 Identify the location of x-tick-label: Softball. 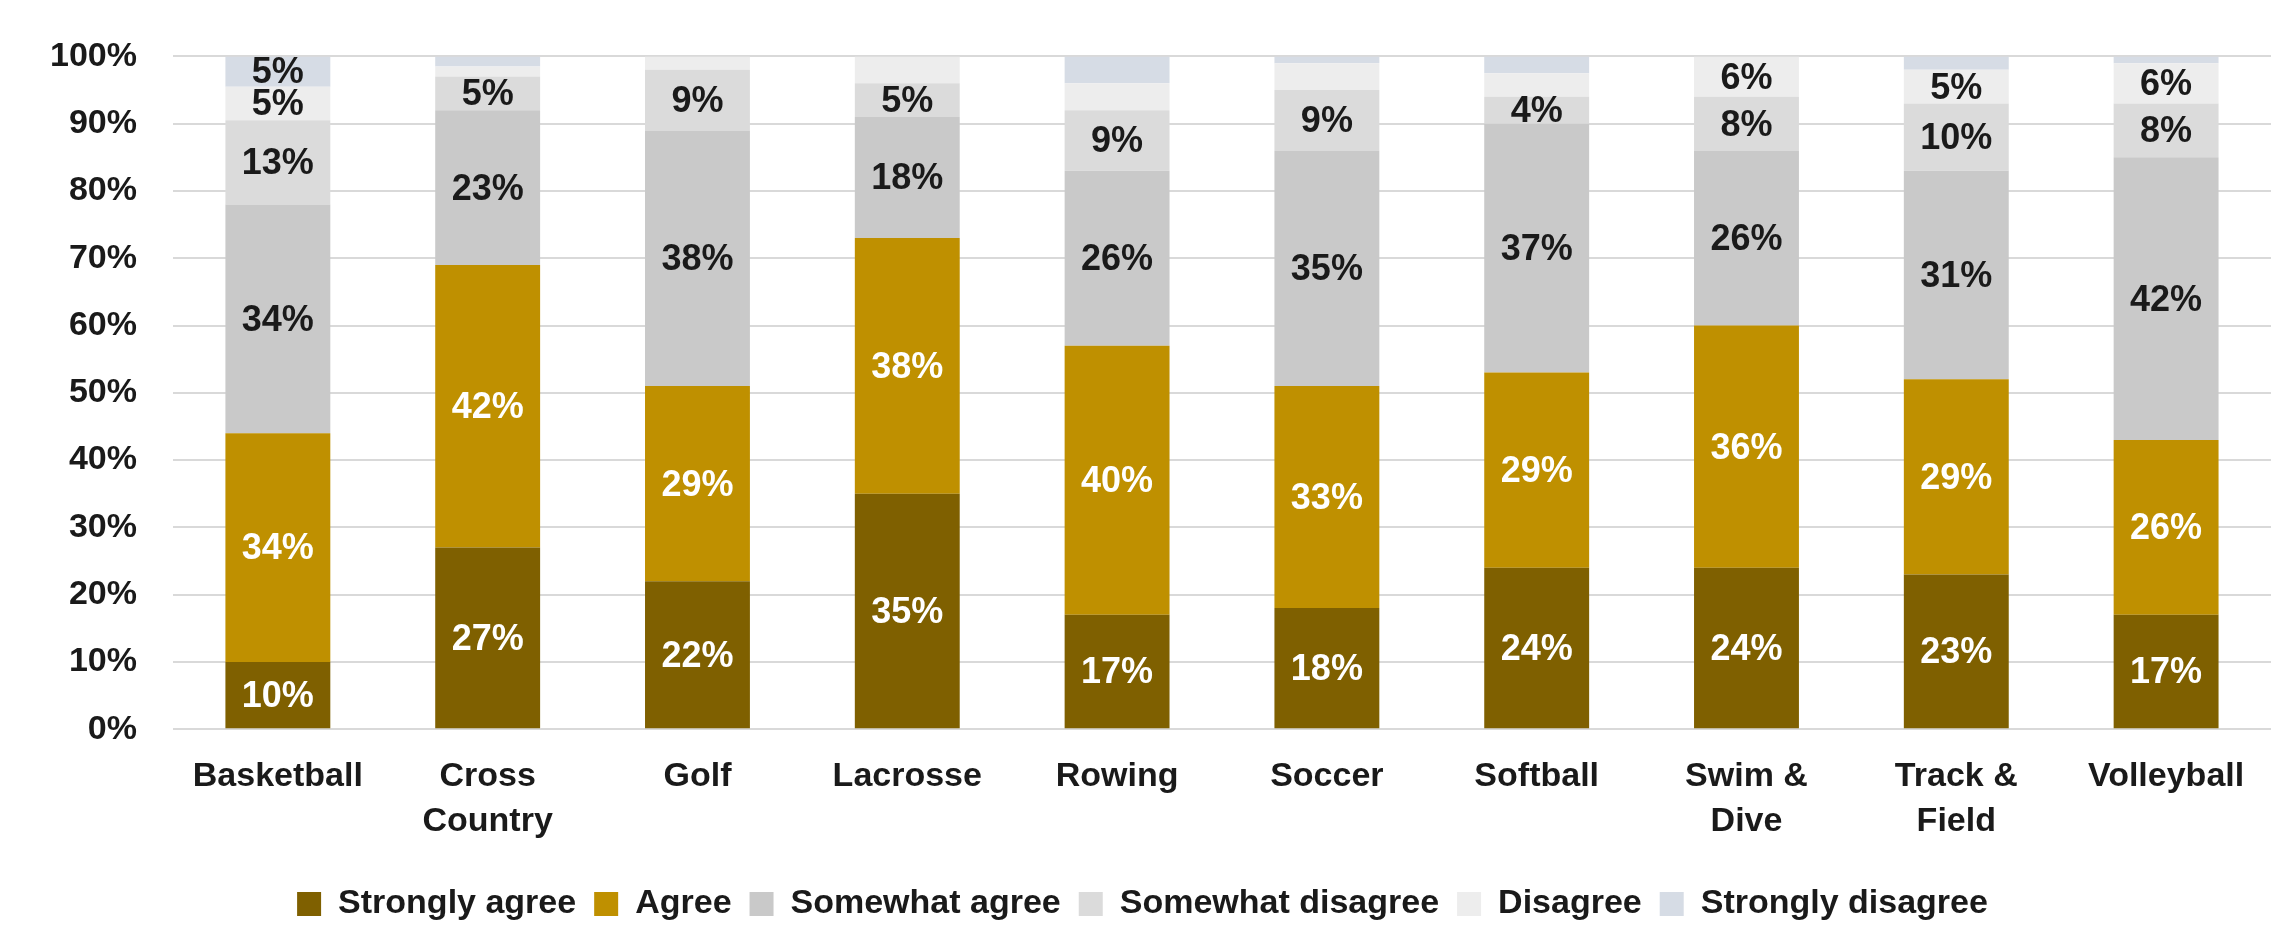
(1537, 773).